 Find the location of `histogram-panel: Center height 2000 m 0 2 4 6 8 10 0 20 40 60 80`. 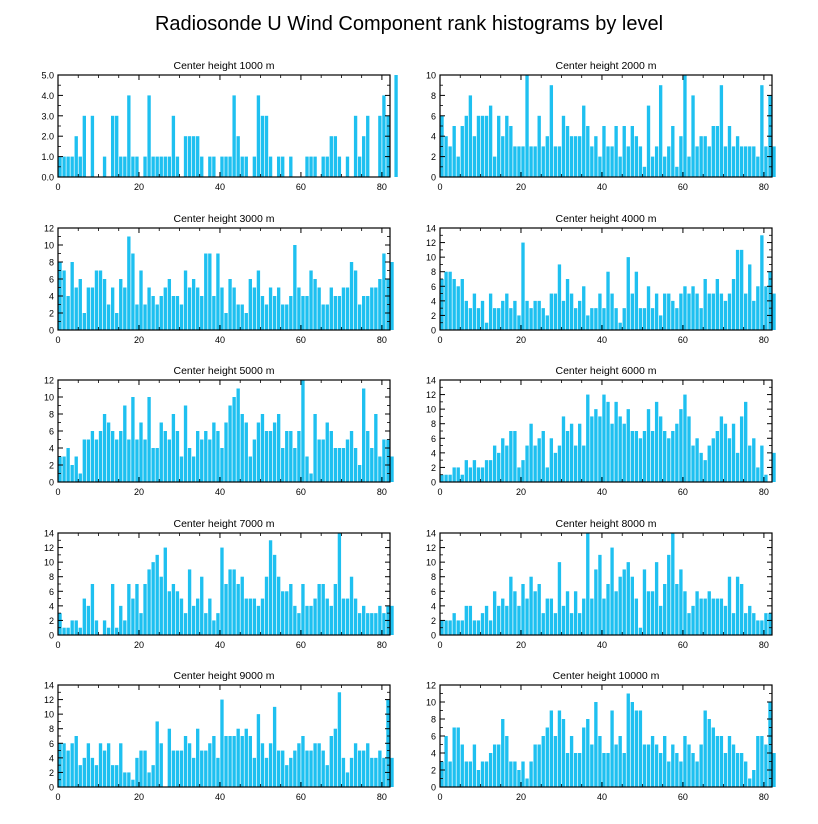

histogram-panel: Center height 2000 m 0 2 4 6 8 10 0 20 40 60 80 is located at coordinates (601, 126).